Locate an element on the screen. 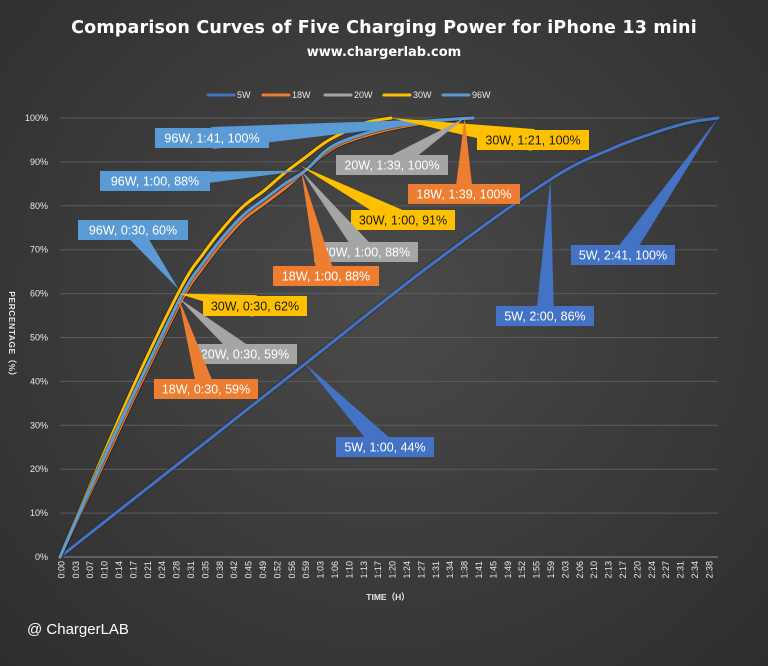 This screenshot has height=666, width=768. x-tick-label: 1:59 is located at coordinates (551, 570).